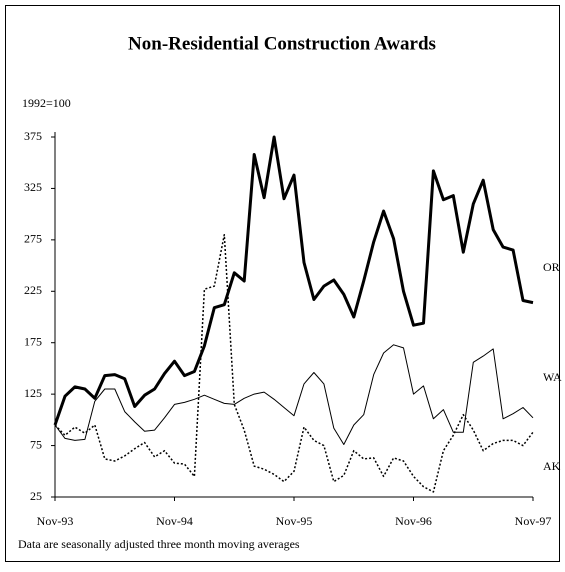  What do you see at coordinates (36, 444) in the screenshot?
I see `y-tick-label: 75` at bounding box center [36, 444].